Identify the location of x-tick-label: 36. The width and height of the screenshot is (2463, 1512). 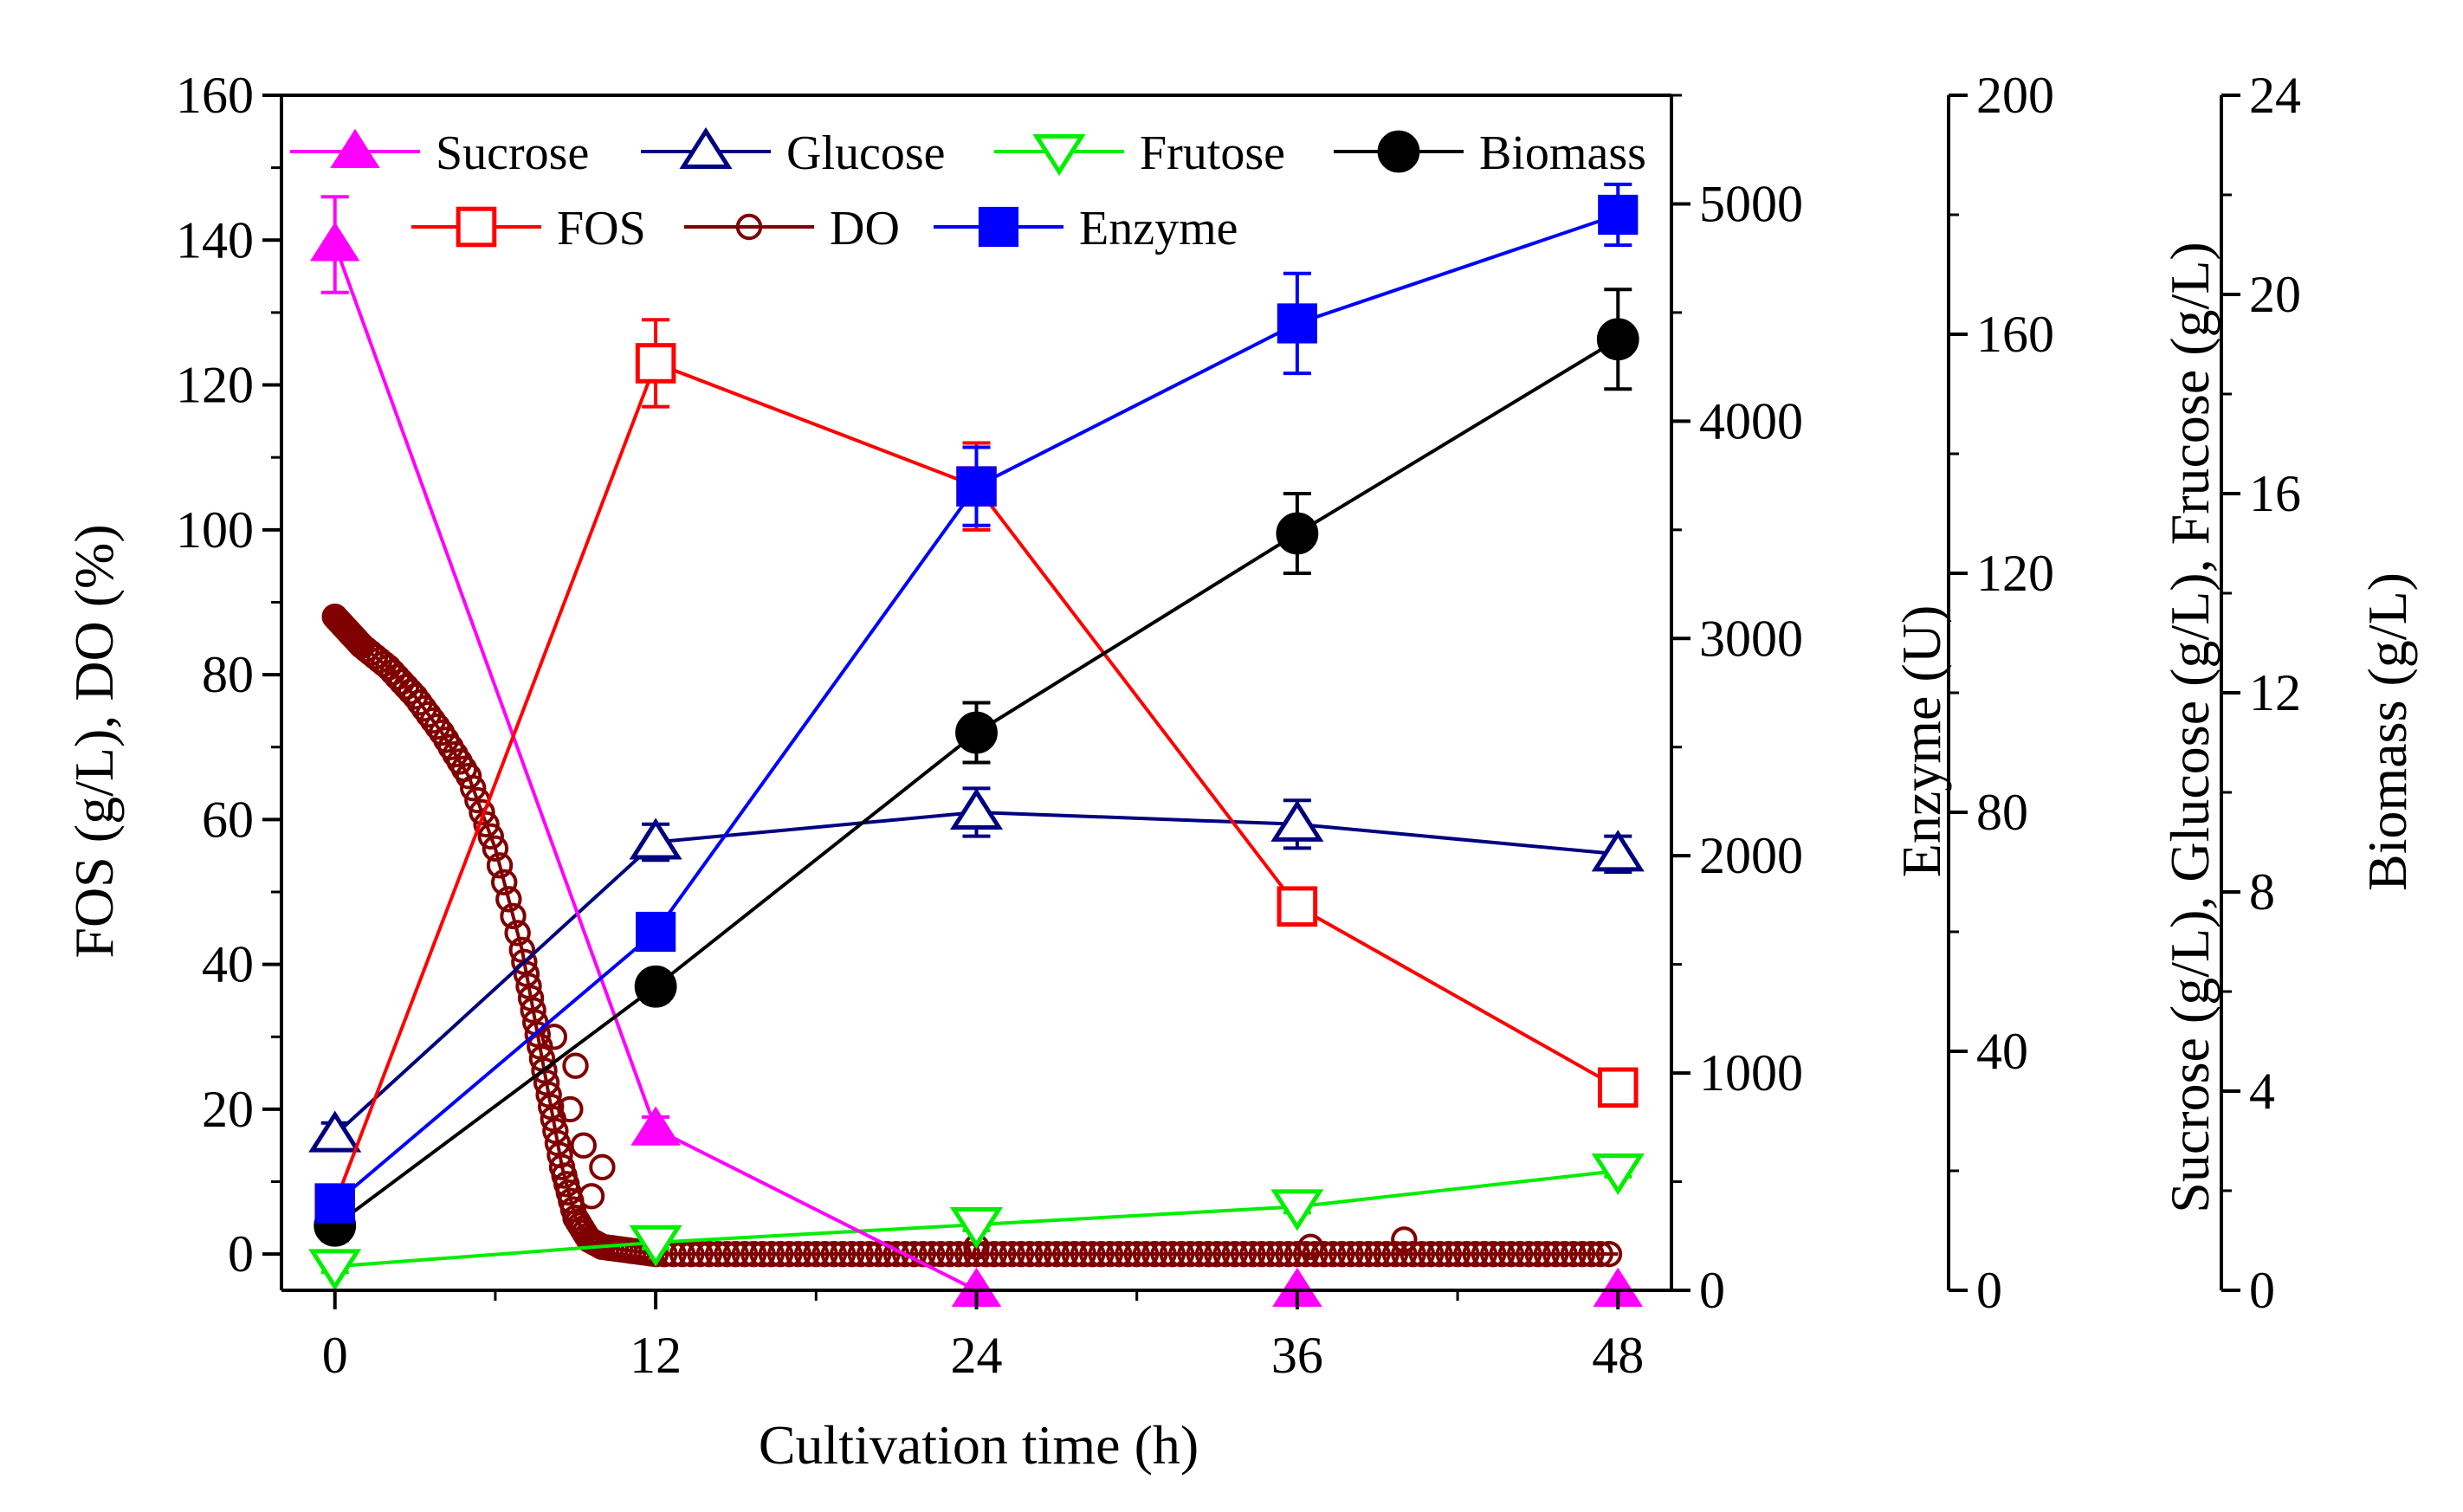
(1297, 1355).